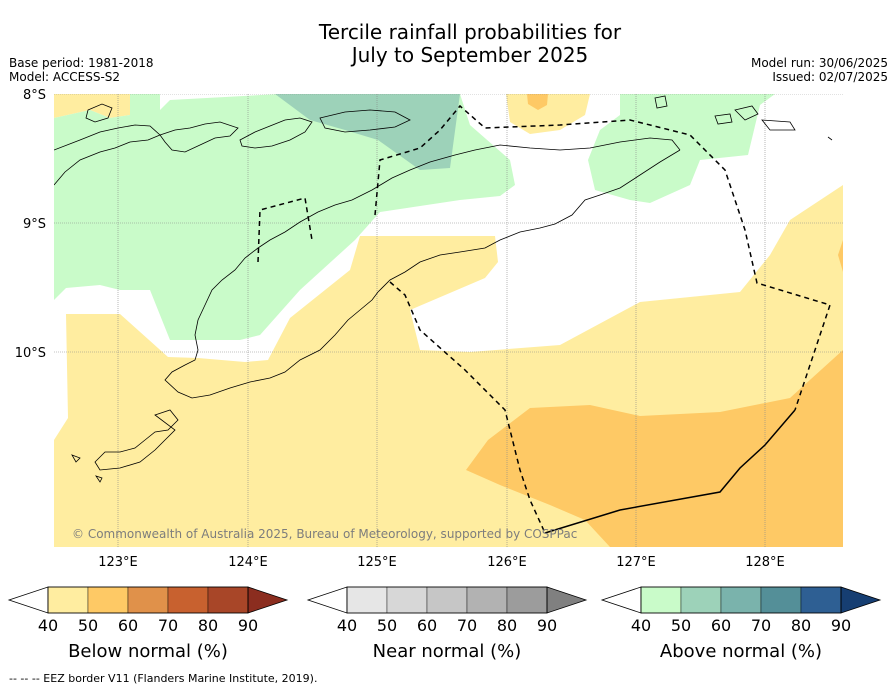 This screenshot has height=690, width=896. I want to click on legend-above-lower-extension, so click(621, 600).